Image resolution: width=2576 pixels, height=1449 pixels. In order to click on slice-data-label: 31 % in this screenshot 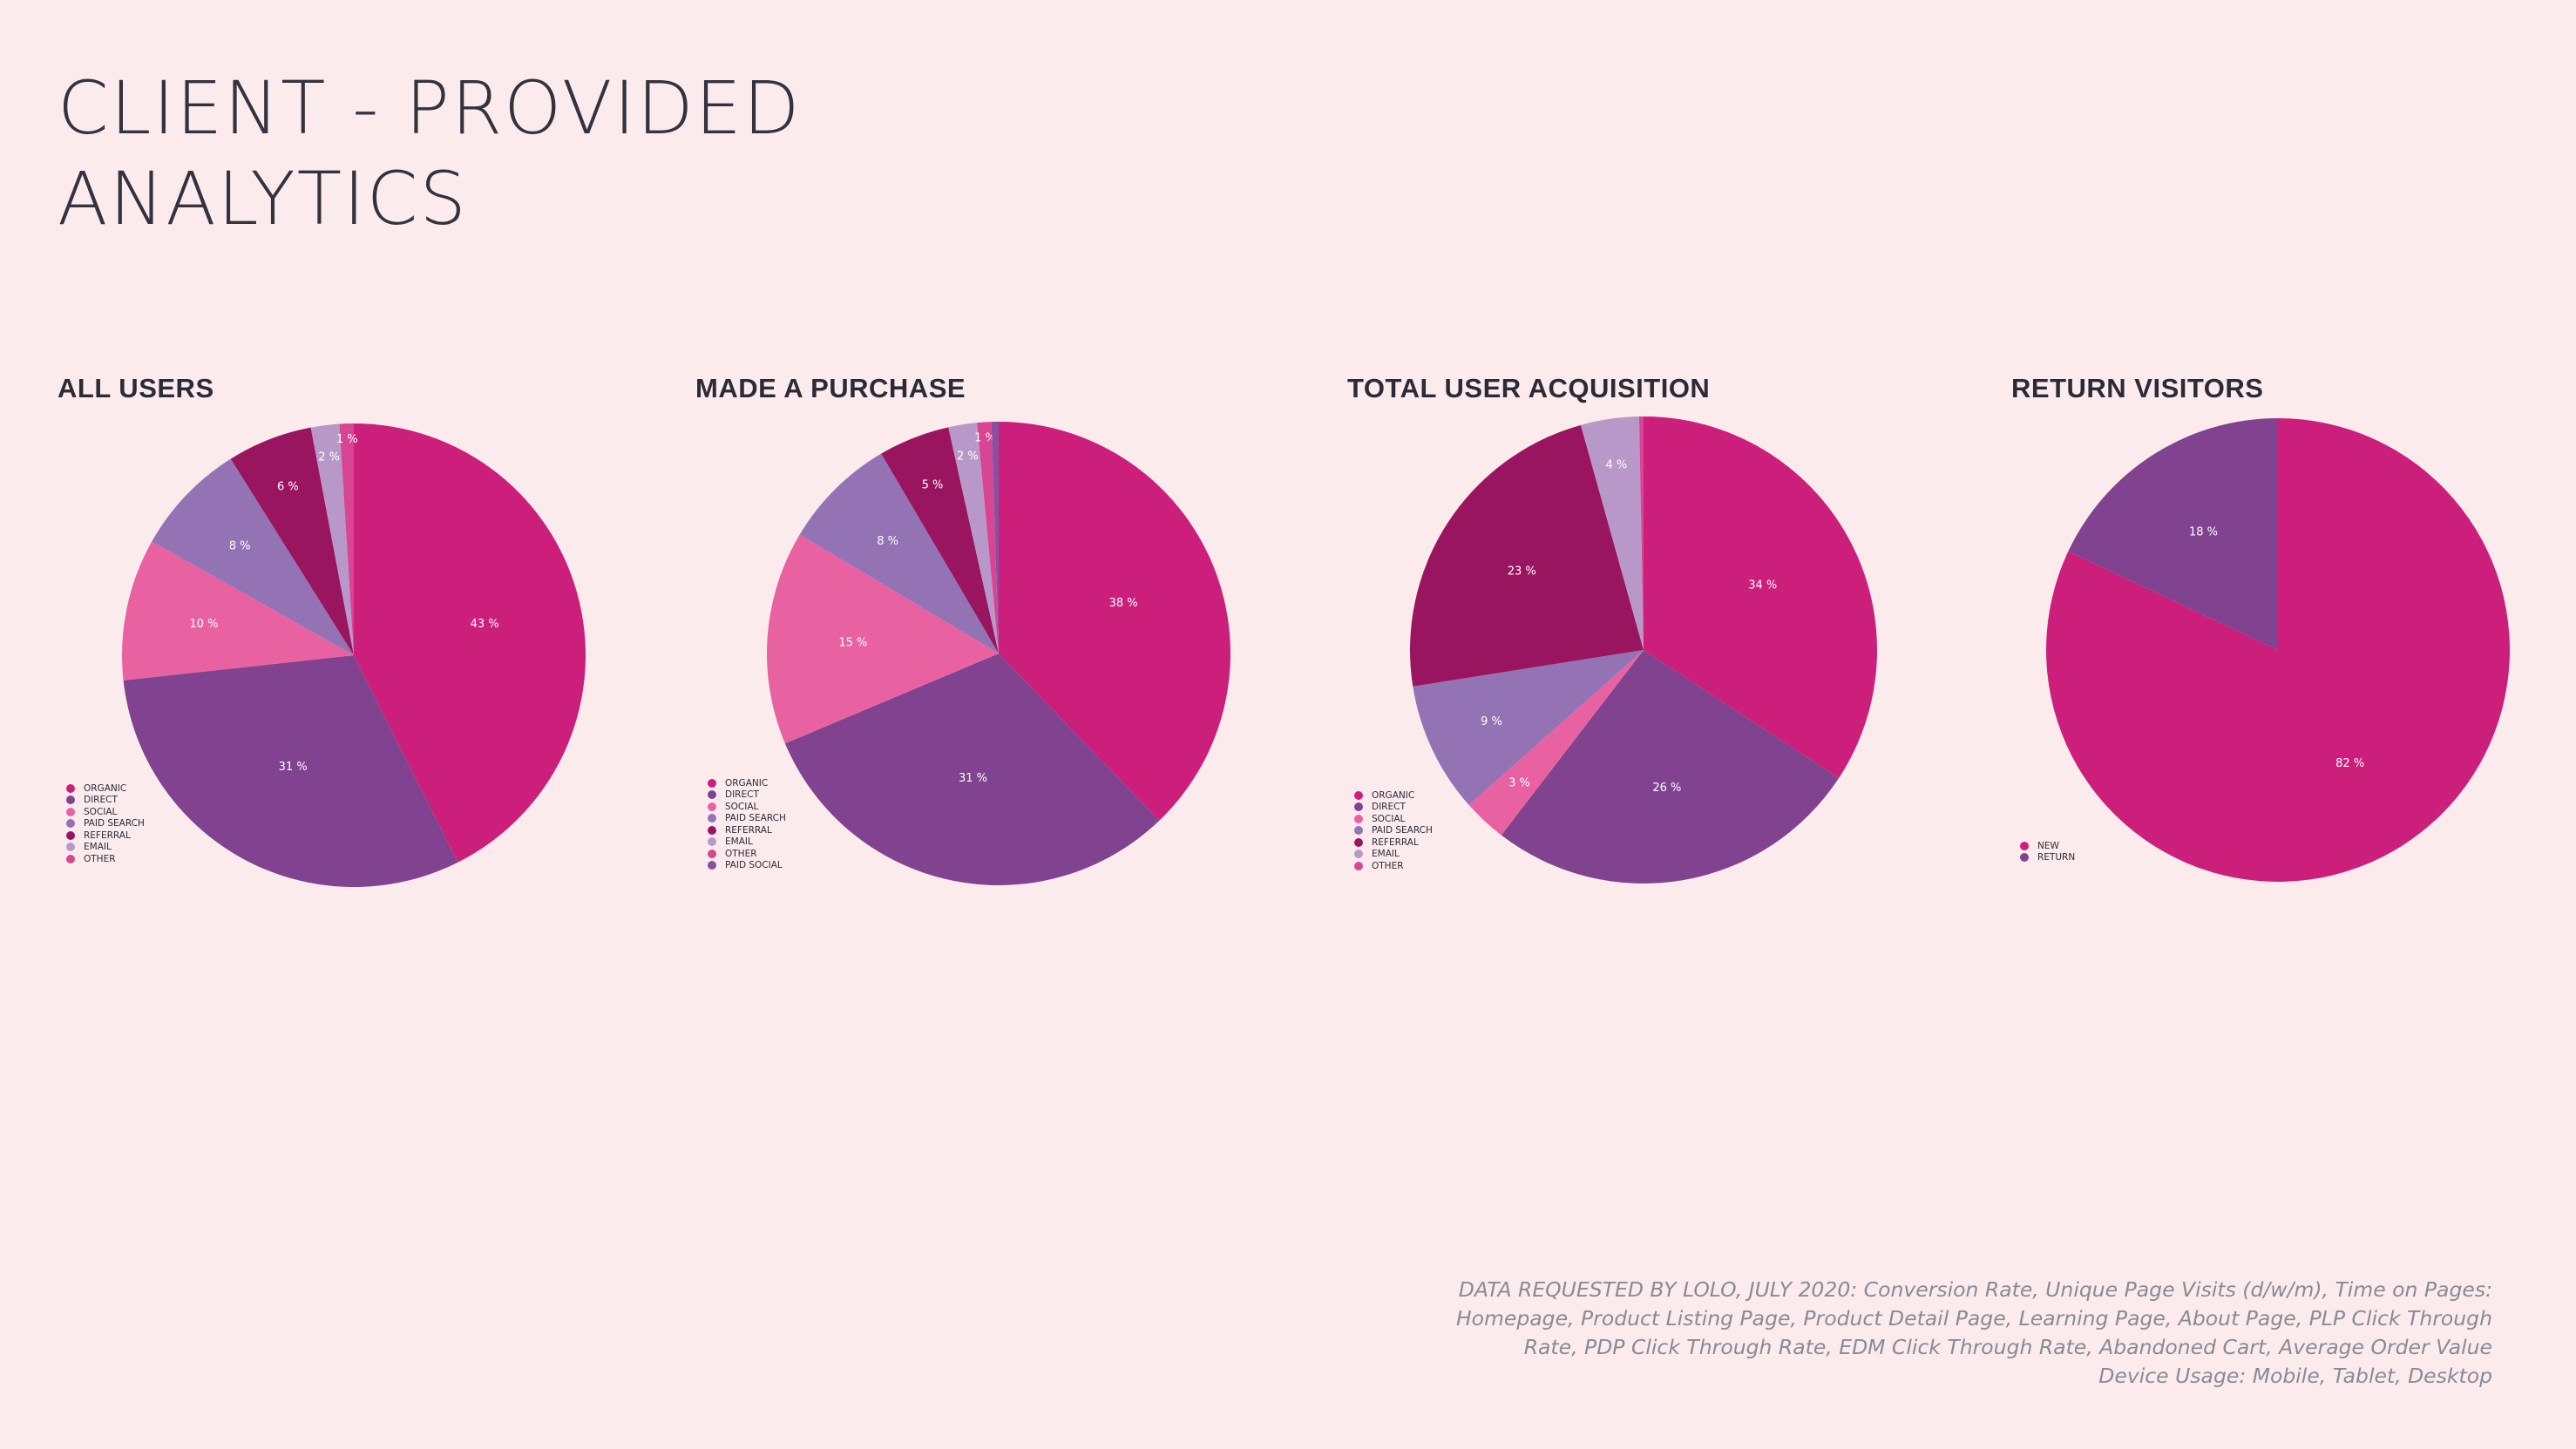, I will do `click(293, 767)`.